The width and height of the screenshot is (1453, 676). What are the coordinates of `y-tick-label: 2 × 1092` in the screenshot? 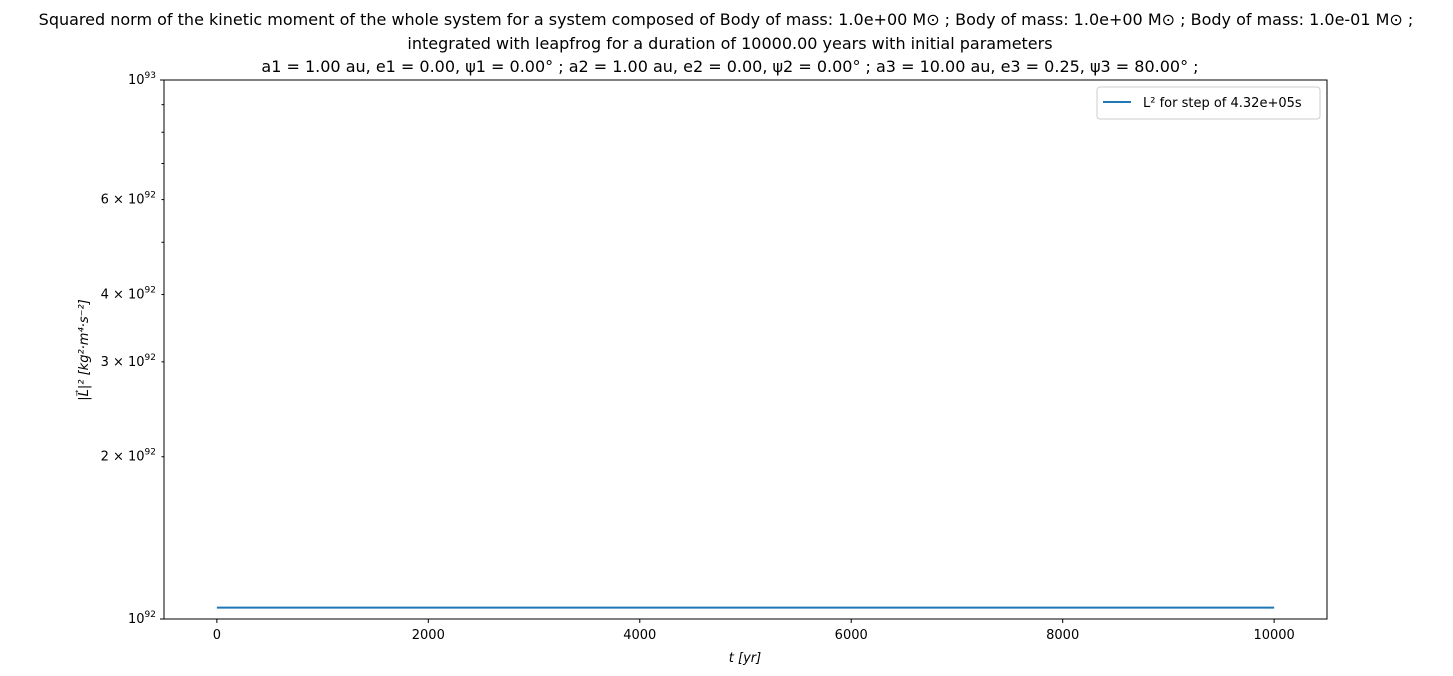 It's located at (128, 456).